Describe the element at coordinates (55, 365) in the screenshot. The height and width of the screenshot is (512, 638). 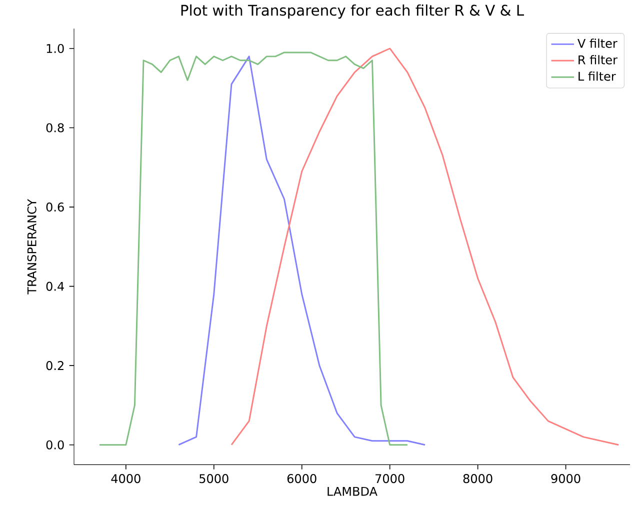
I see `y-tick-label: 0.2` at that location.